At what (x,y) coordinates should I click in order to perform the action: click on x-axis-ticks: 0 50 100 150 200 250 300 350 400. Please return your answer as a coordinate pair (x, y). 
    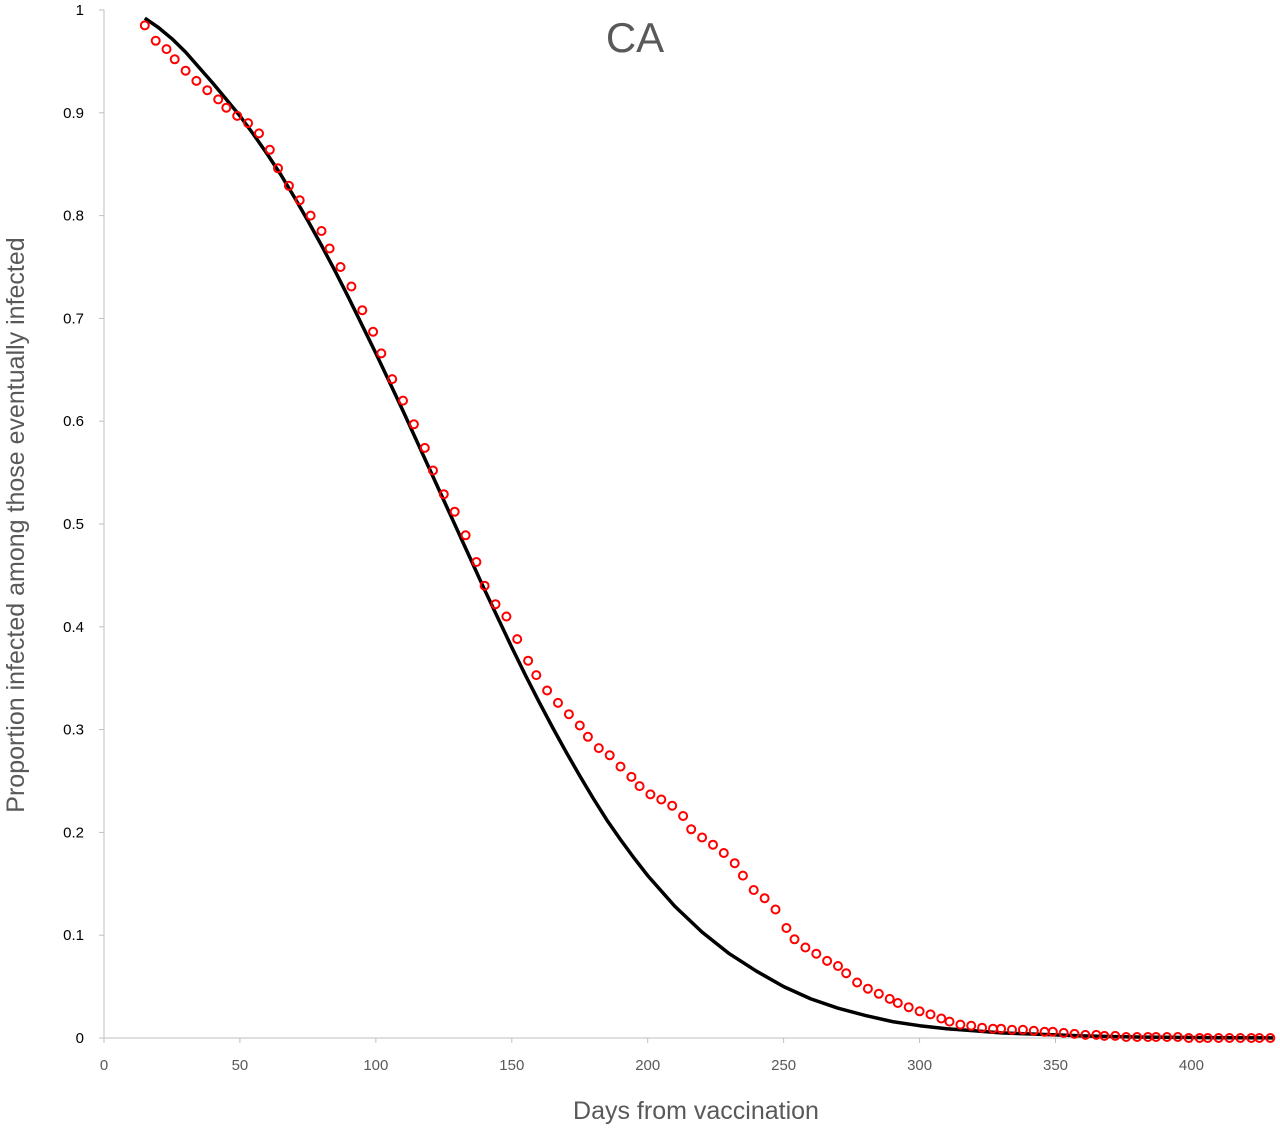
    Looking at the image, I should click on (652, 1056).